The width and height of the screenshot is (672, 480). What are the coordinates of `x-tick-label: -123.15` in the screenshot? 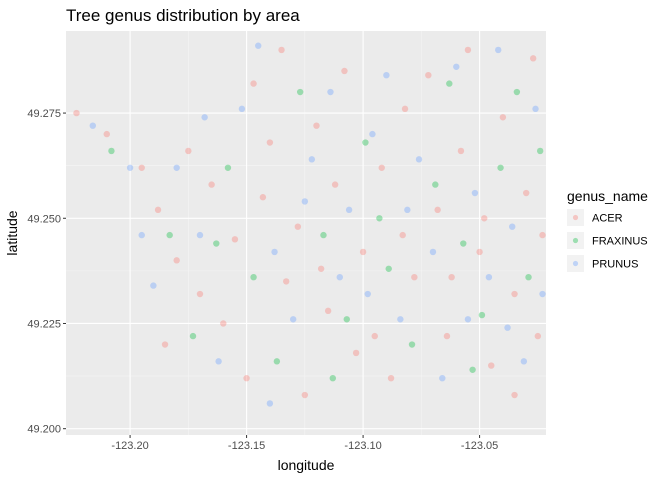 It's located at (246, 446).